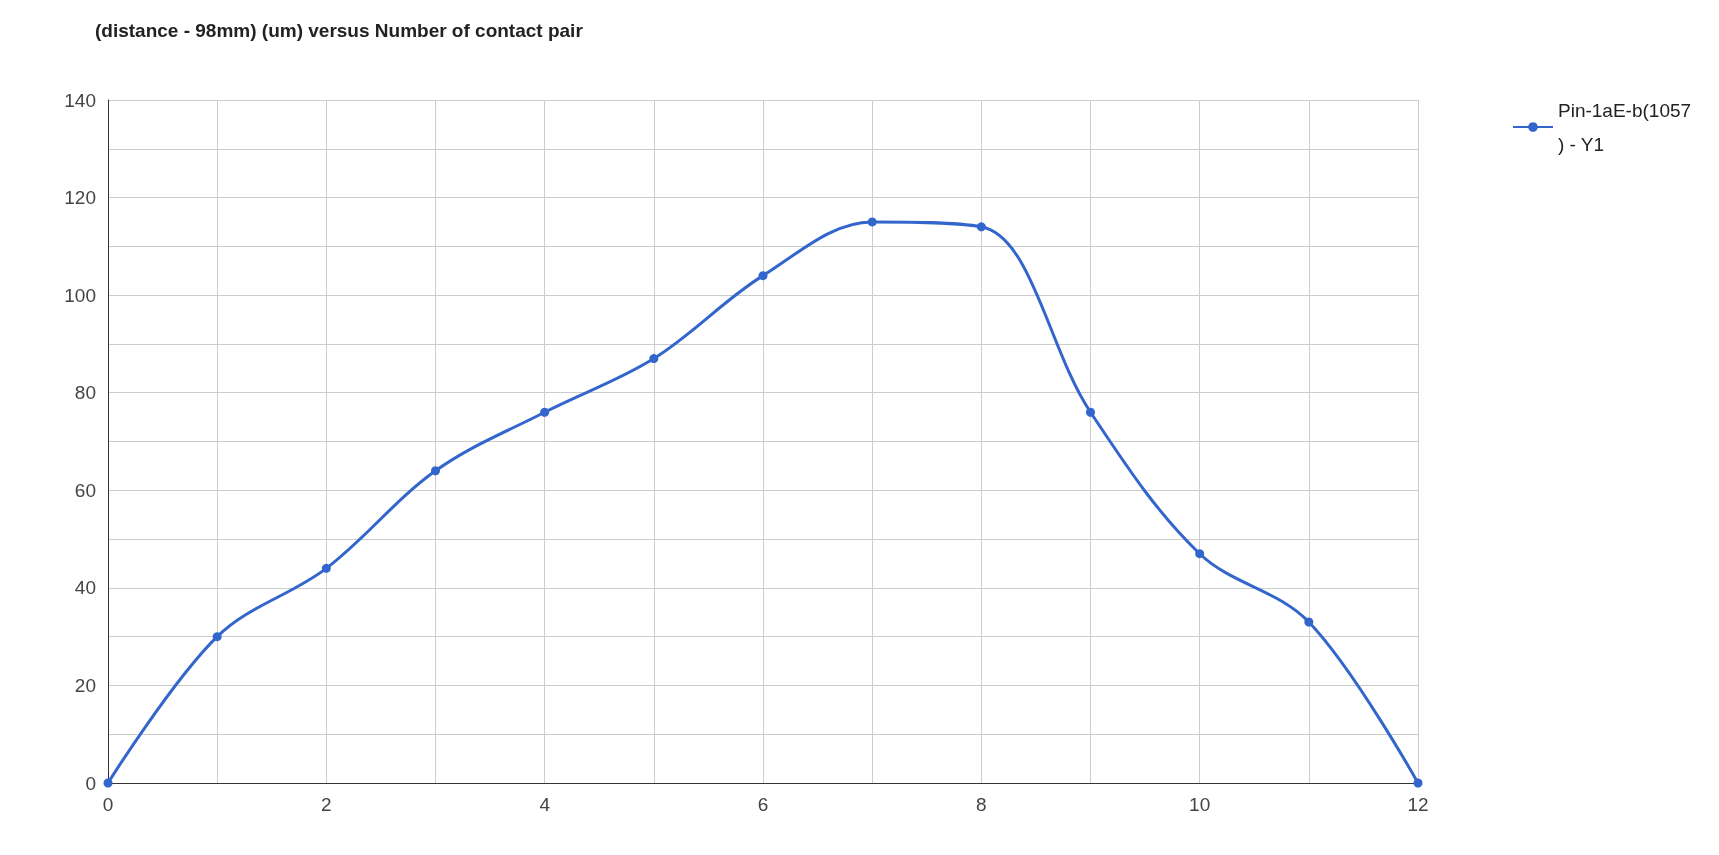  Describe the element at coordinates (326, 804) in the screenshot. I see `x-tick-label: 2` at that location.